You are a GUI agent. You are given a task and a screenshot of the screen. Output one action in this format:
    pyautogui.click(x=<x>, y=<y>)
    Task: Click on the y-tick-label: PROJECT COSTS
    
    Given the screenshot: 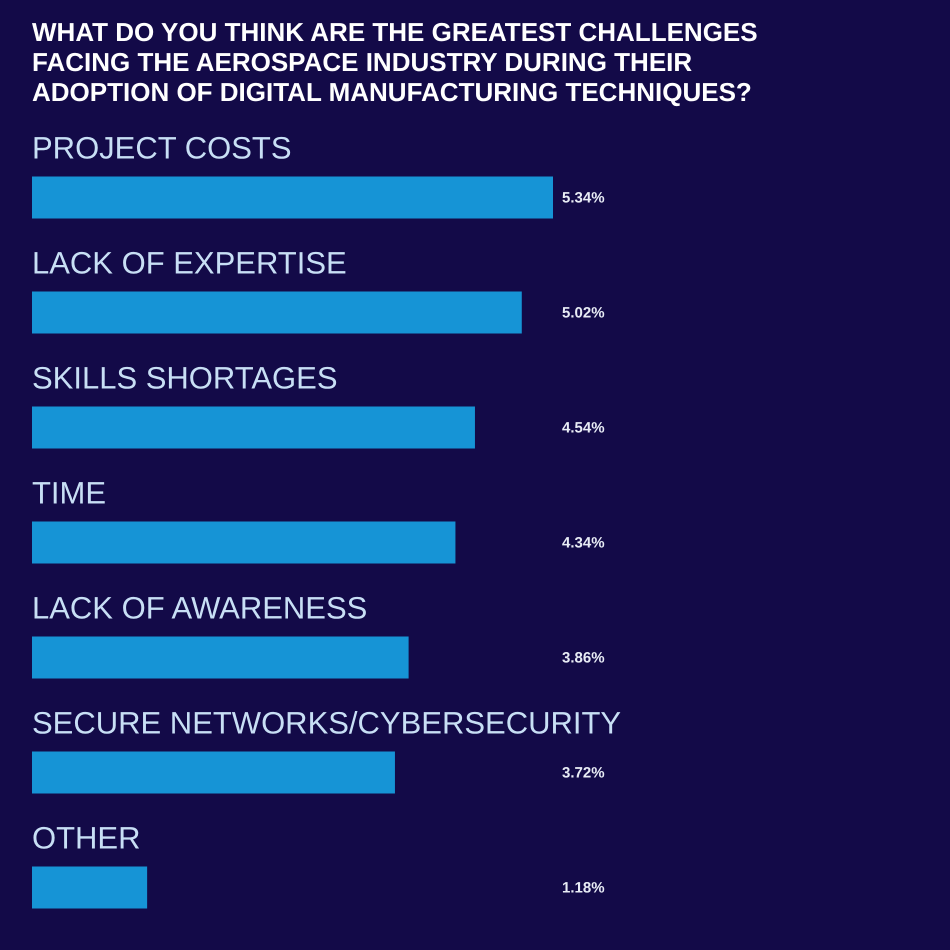 What is the action you would take?
    pyautogui.click(x=162, y=148)
    